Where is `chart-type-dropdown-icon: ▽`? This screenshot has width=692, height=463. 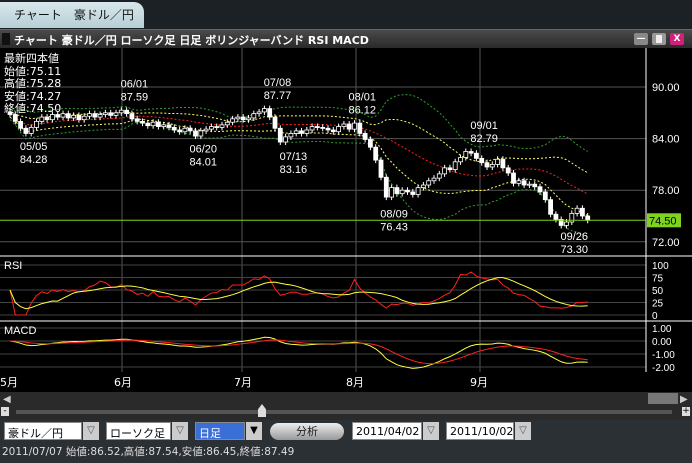
chart-type-dropdown-icon: ▽ is located at coordinates (180, 431).